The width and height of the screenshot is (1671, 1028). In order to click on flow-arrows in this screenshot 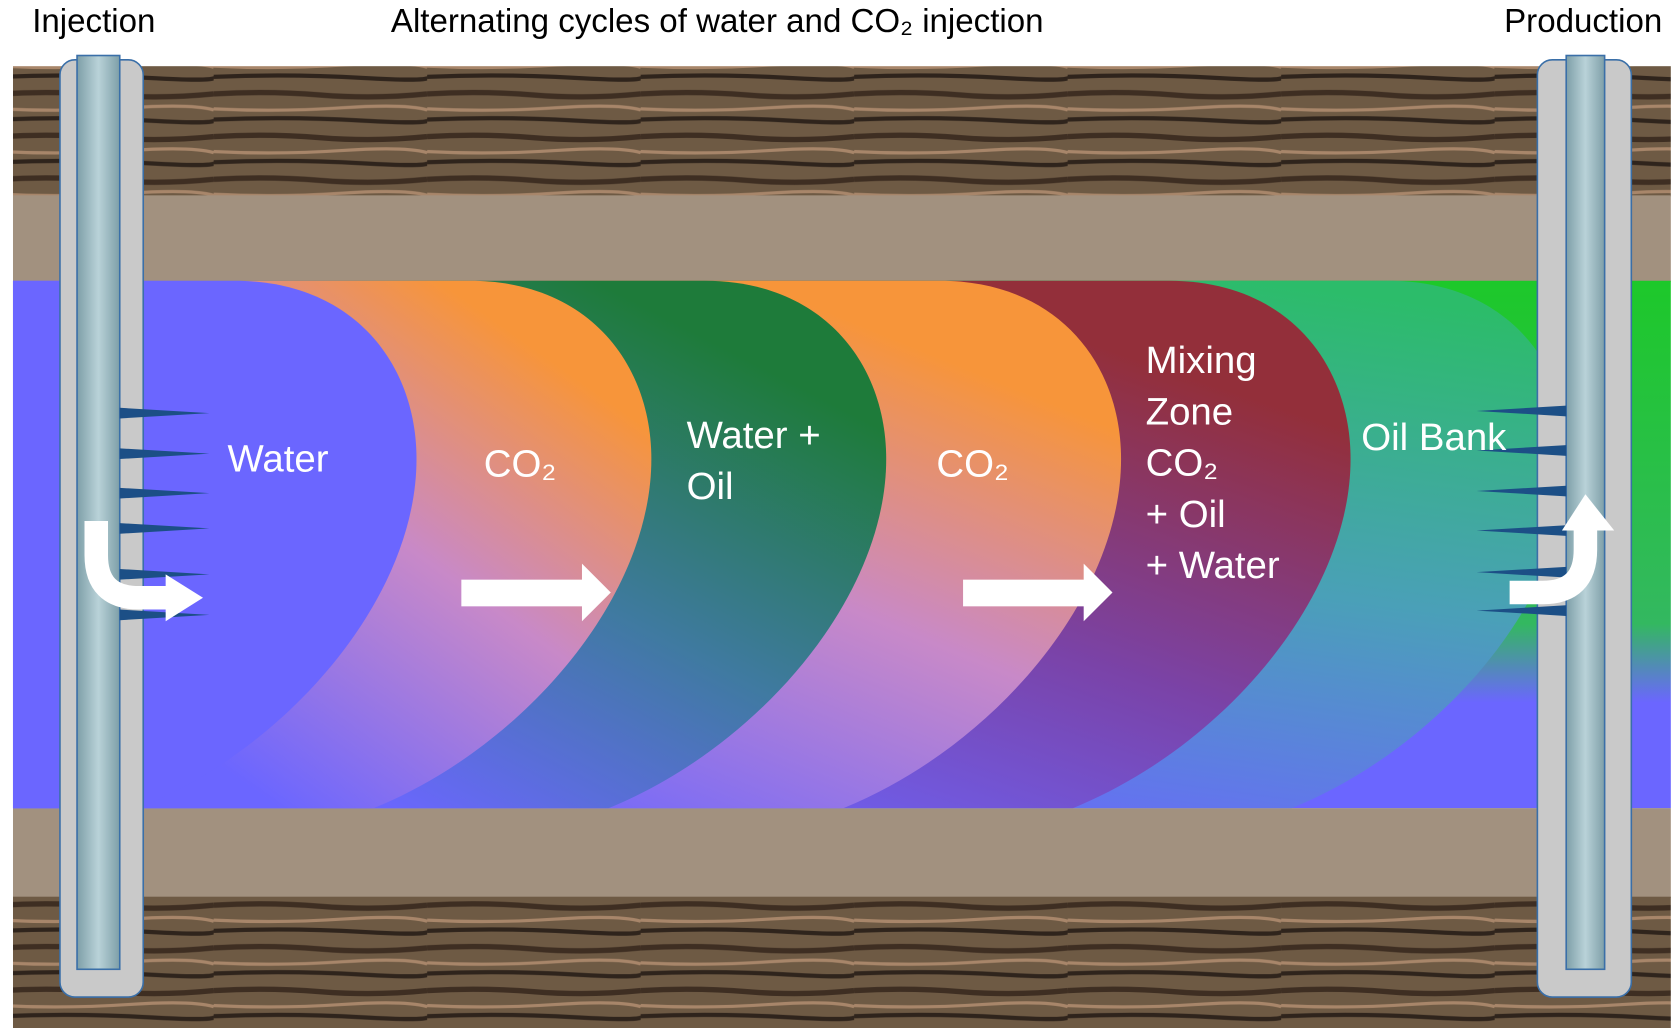, I will do `click(849, 558)`.